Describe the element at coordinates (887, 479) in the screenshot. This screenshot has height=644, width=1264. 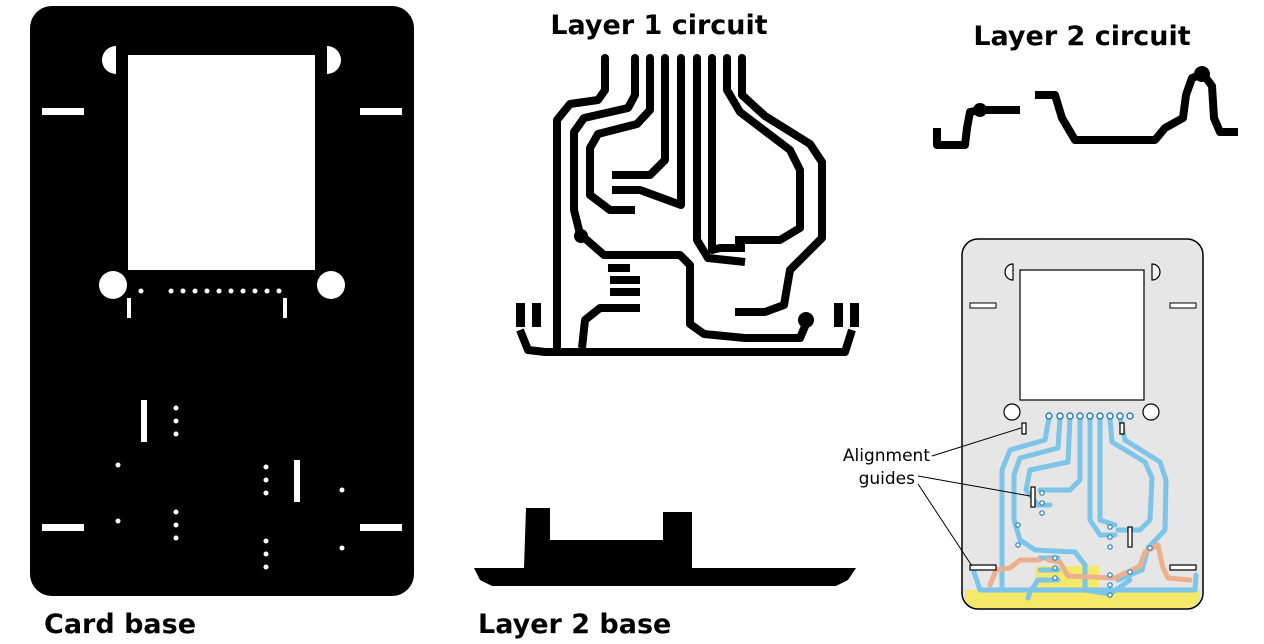
I see `alignment-guides-label-line2: guides` at that location.